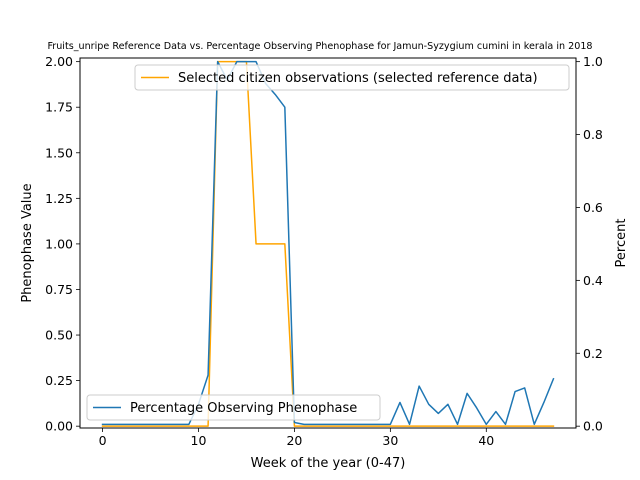  What do you see at coordinates (621, 243) in the screenshot?
I see `y-axis-right-label: Percent` at bounding box center [621, 243].